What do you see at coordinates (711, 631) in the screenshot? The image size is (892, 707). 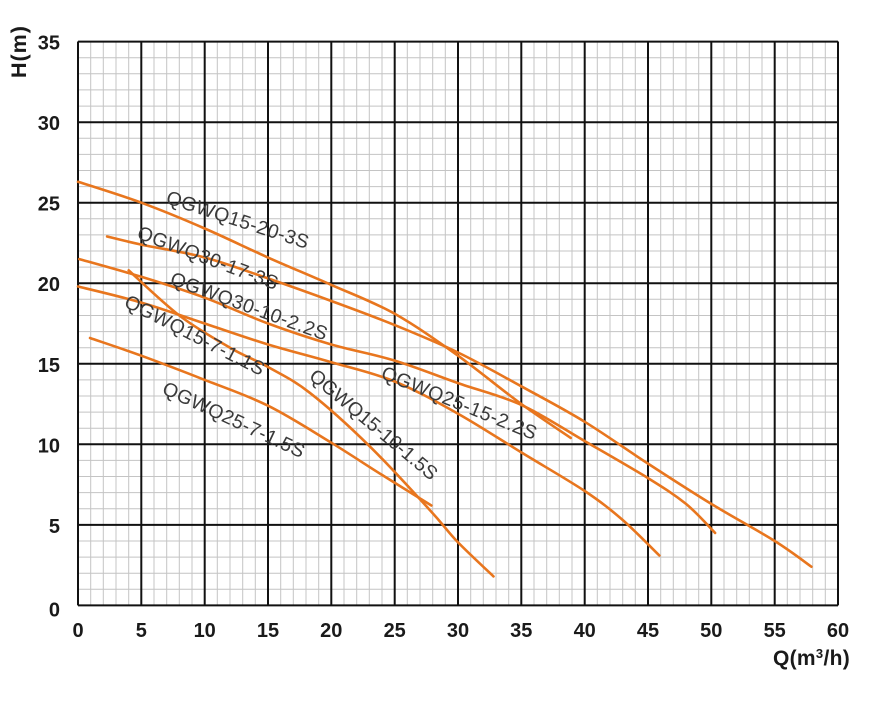 I see `svg-text: 50` at bounding box center [711, 631].